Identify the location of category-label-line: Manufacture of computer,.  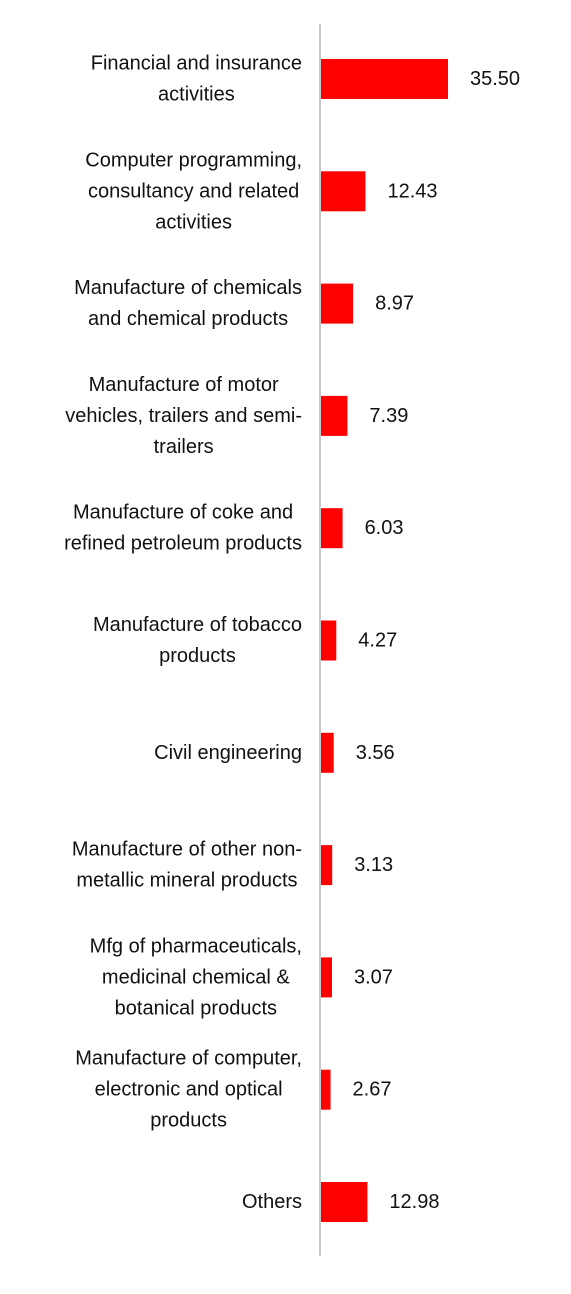
(188, 1059).